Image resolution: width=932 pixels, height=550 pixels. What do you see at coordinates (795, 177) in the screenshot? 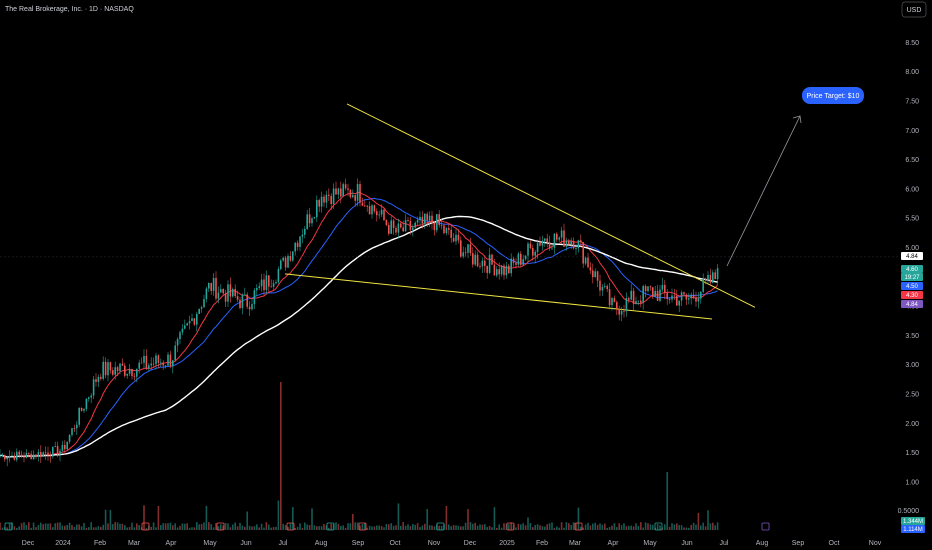
I see `price-target-annotation: Price Target: $10` at bounding box center [795, 177].